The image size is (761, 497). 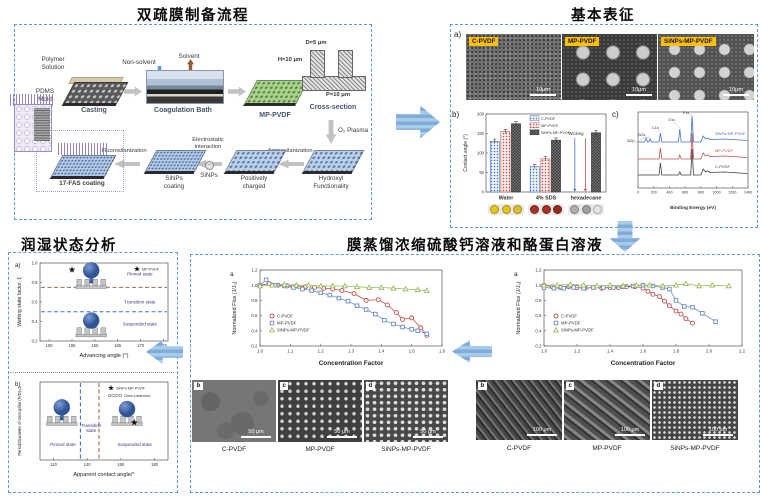 I want to click on electrostatic-interaction-label: Electrostatic interaction, so click(x=208, y=143).